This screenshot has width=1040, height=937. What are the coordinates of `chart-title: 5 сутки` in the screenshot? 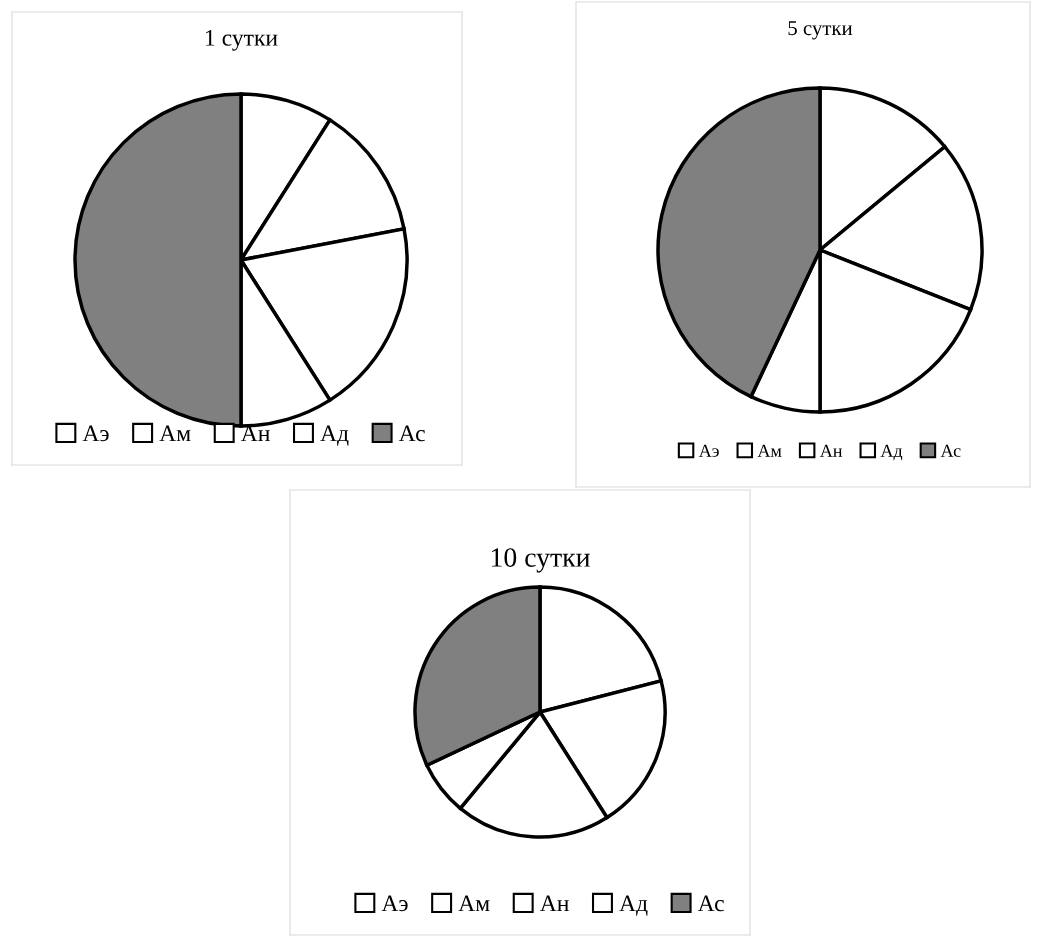 It's located at (820, 30).